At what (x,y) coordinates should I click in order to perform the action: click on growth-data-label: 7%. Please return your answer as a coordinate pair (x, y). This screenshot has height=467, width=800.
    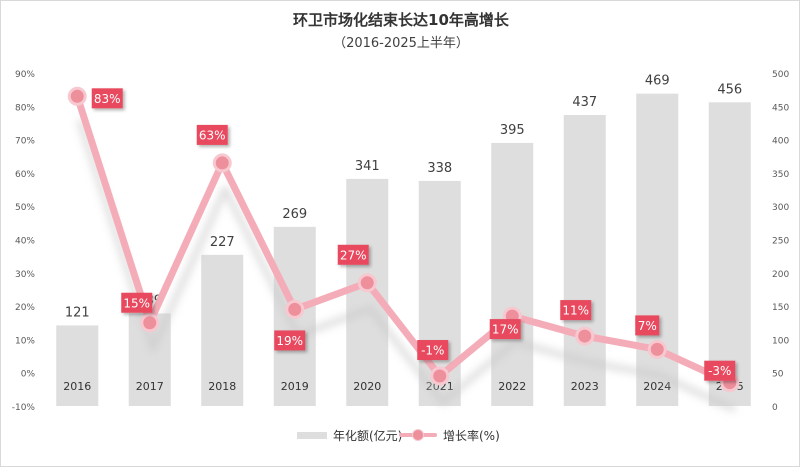
    Looking at the image, I should click on (647, 325).